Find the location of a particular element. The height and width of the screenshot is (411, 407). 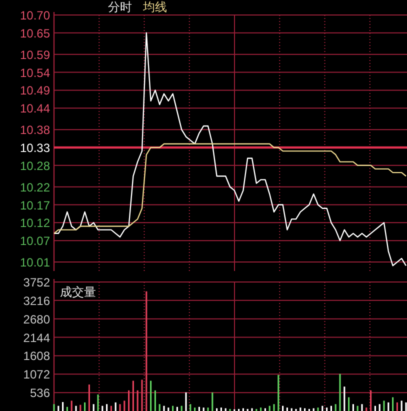

chart-title: 分时 is located at coordinates (120, 7).